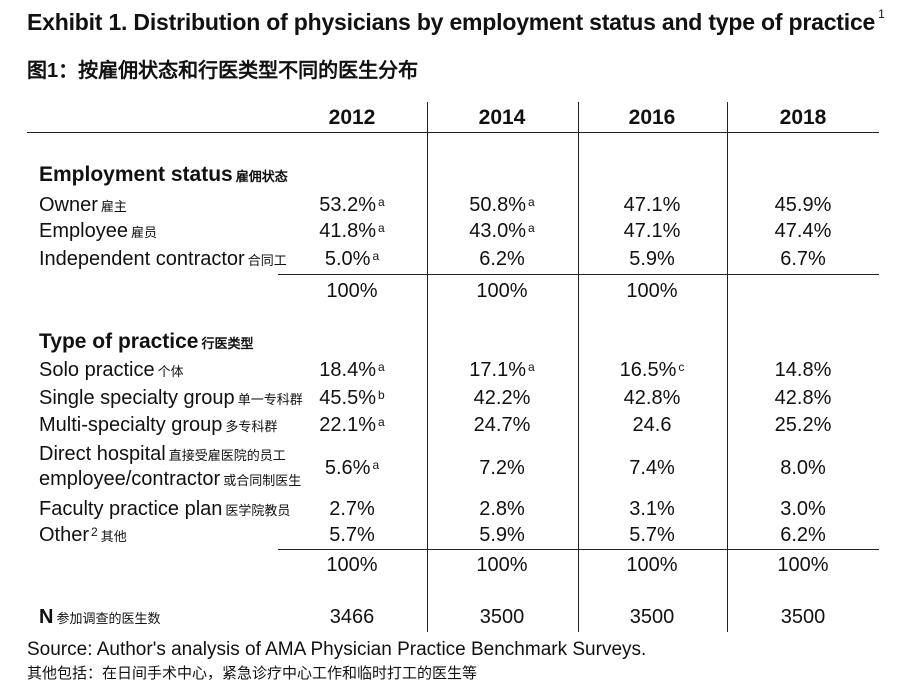 The width and height of the screenshot is (900, 696). I want to click on practice-cell-value: 6.2%, so click(803, 535).